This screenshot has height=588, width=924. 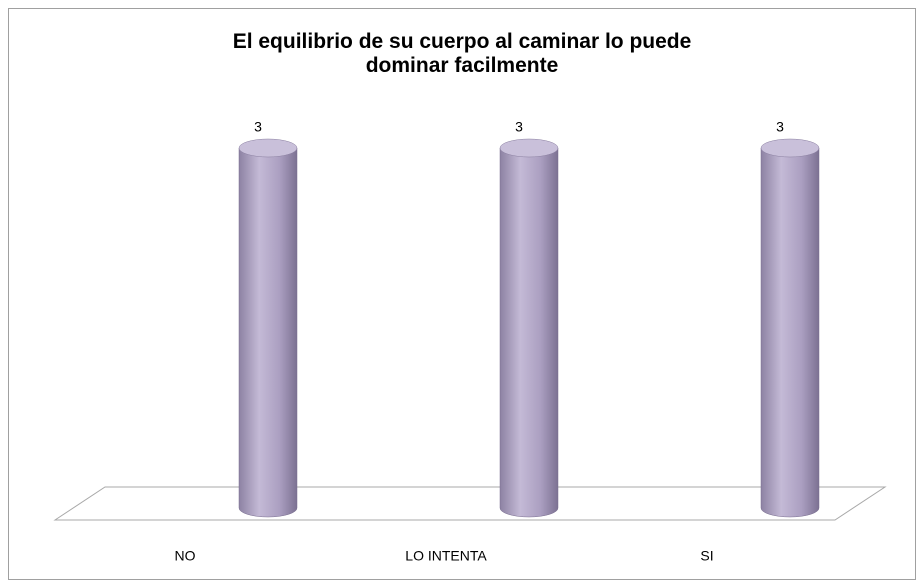 What do you see at coordinates (446, 556) in the screenshot?
I see `x-tick-label: LO INTENTA` at bounding box center [446, 556].